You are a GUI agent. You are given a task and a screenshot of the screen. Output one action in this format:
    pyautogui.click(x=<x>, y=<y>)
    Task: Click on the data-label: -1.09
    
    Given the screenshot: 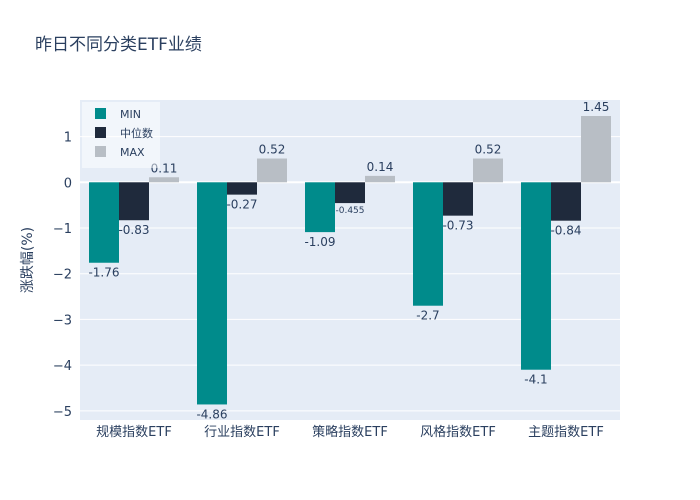 What is the action you would take?
    pyautogui.click(x=319, y=242)
    